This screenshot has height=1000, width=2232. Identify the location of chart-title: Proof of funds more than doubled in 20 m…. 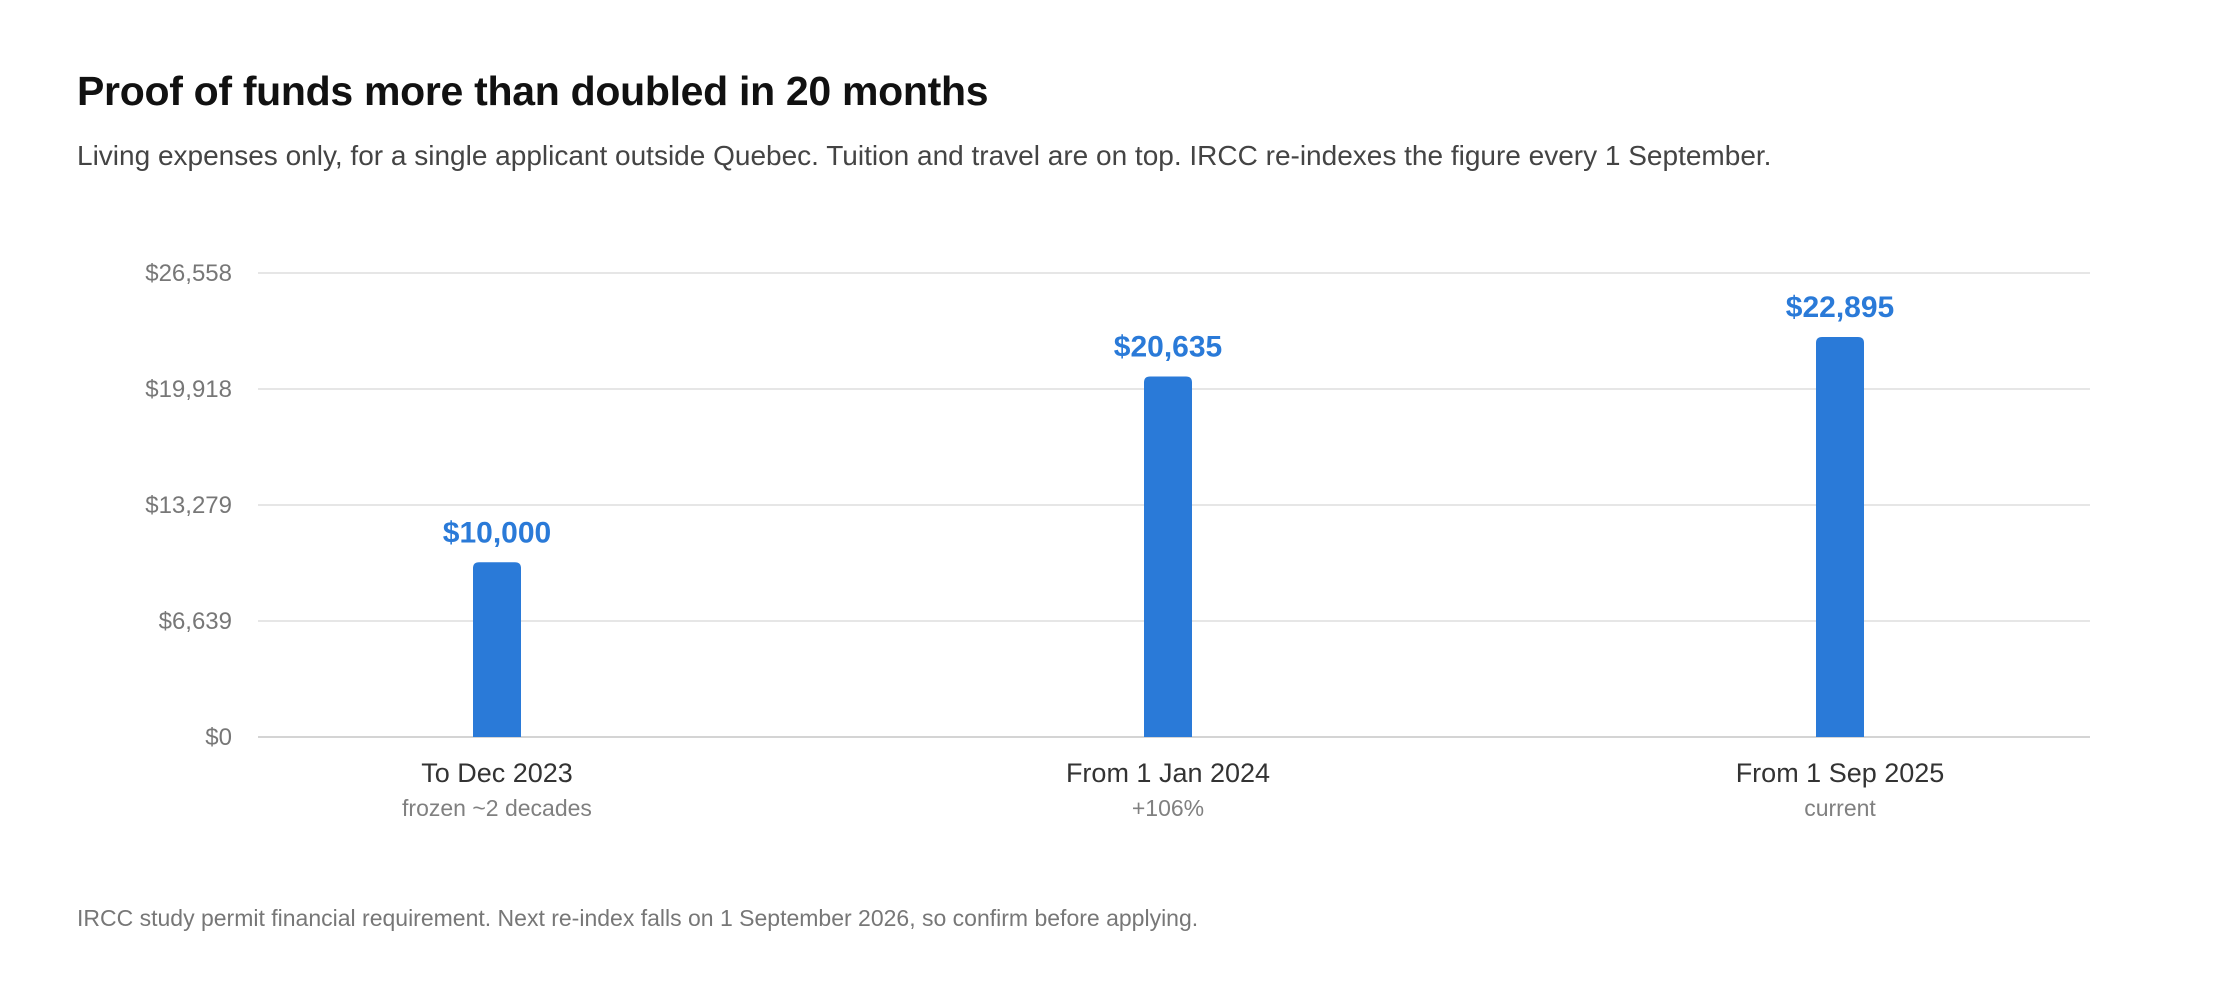
(533, 91).